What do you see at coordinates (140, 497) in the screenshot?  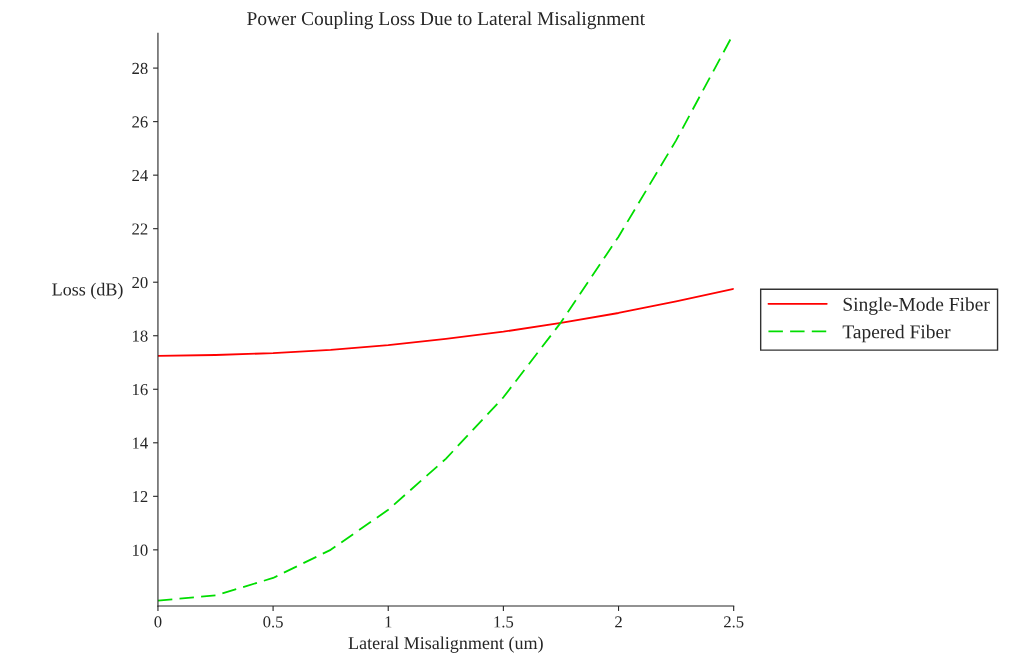 I see `y-tick-label: 12` at bounding box center [140, 497].